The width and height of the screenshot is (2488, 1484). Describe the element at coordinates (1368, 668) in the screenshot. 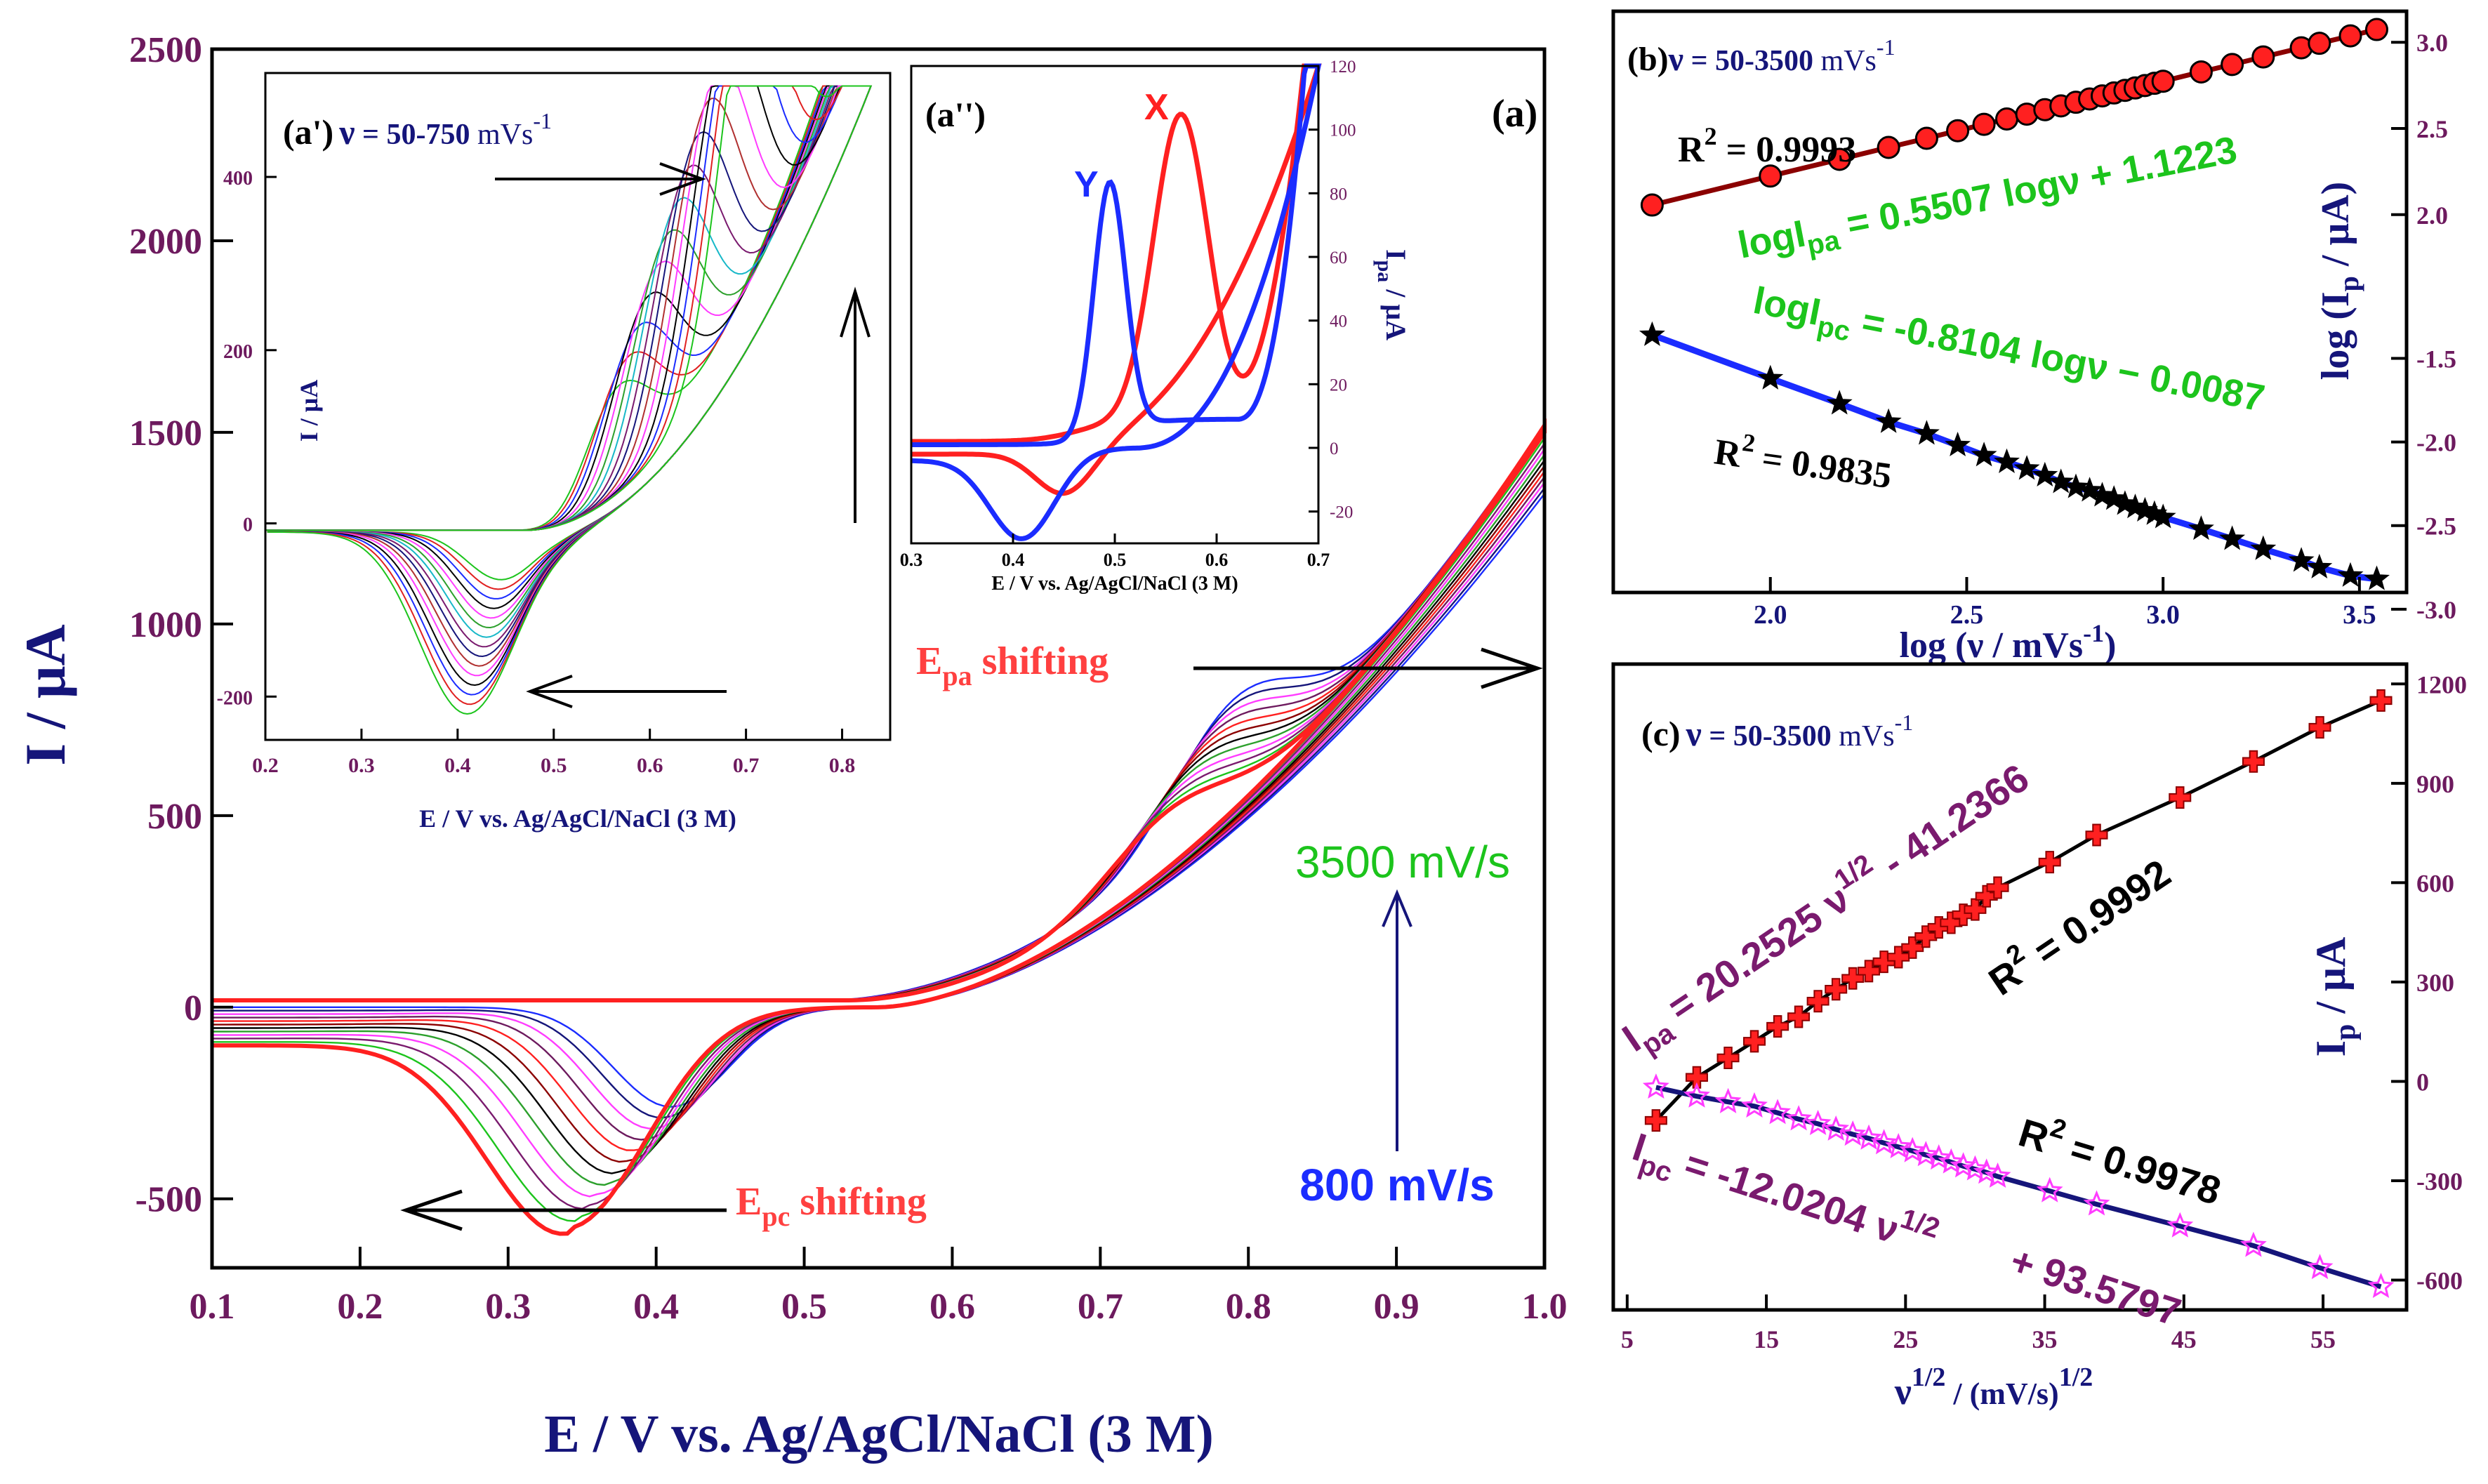

I see `epa-shift-arrow-icon` at that location.